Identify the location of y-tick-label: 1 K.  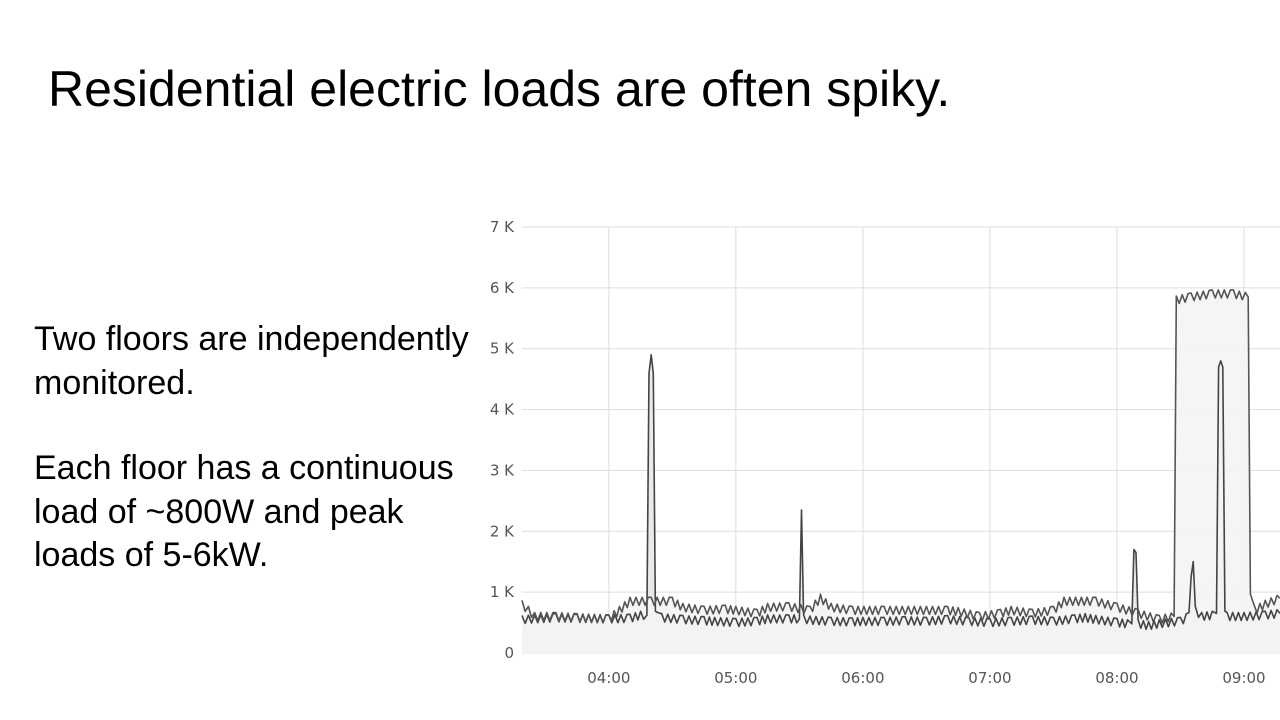
(502, 592).